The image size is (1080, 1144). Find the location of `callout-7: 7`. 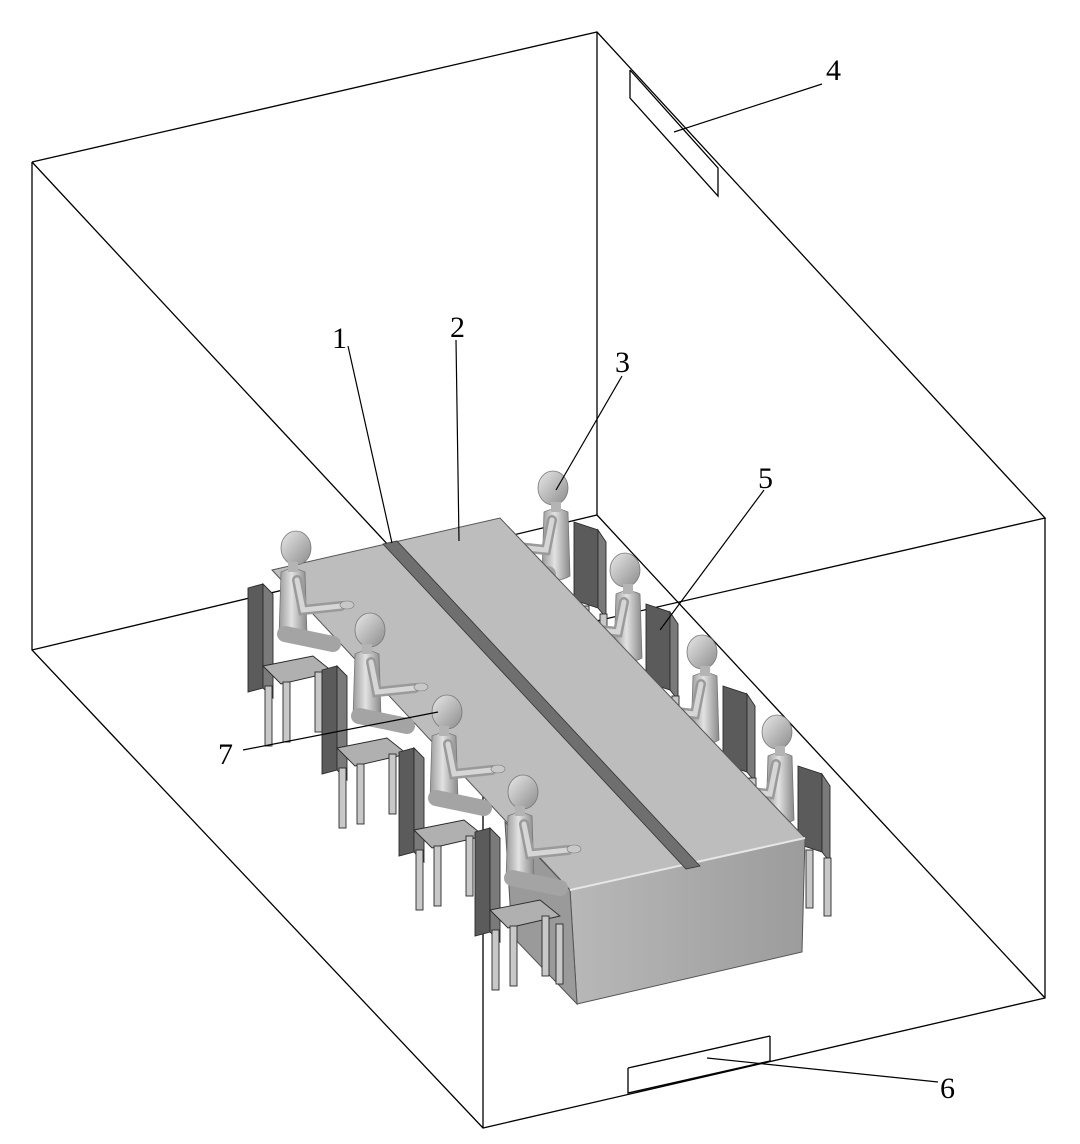

callout-7: 7 is located at coordinates (225, 754).